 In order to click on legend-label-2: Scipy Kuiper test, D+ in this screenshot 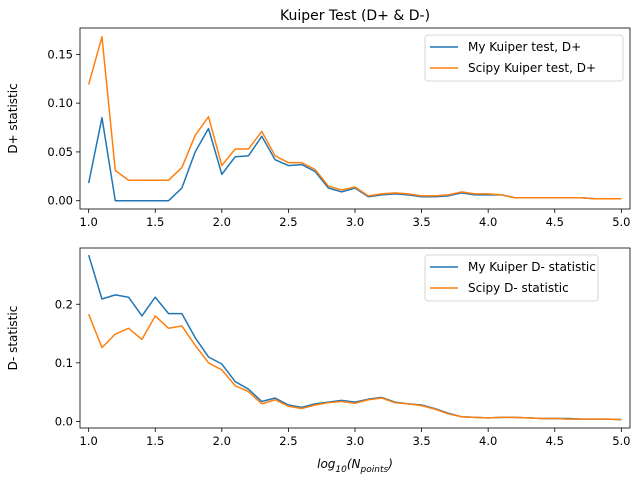, I will do `click(532, 68)`.